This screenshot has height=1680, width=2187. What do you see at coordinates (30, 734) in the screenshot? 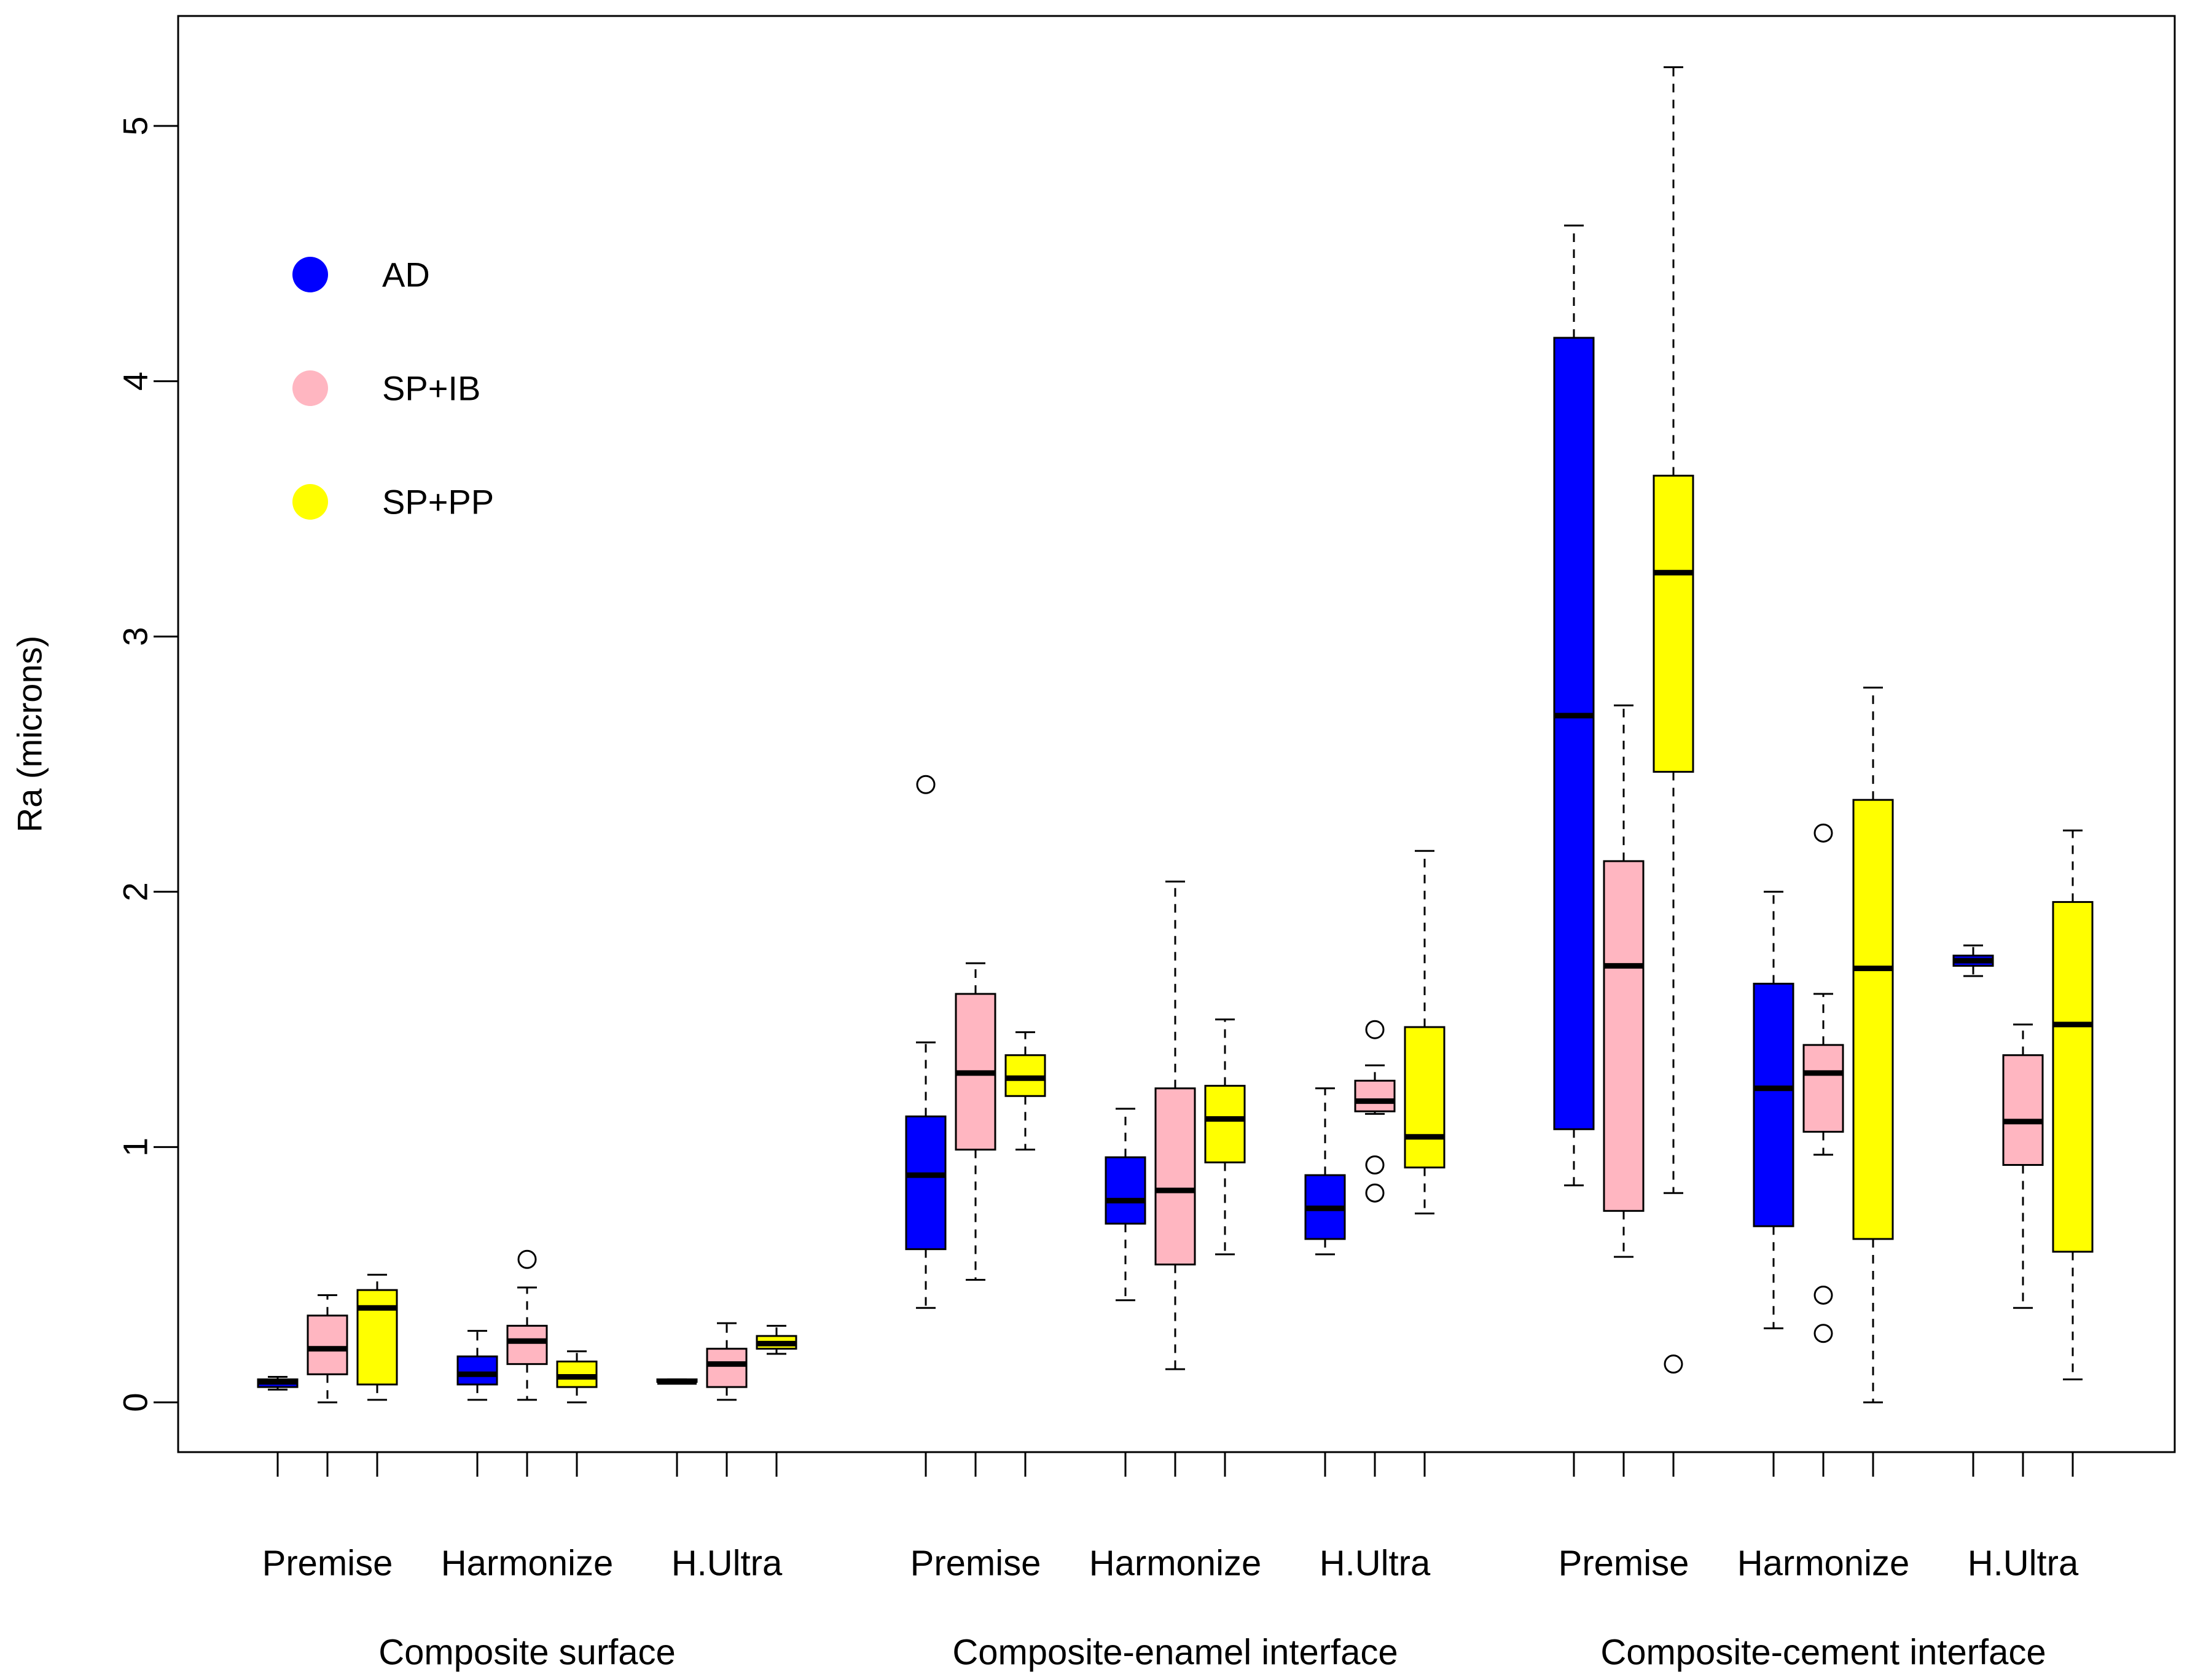
I see `y-axis-title: Ra (microns)` at bounding box center [30, 734].